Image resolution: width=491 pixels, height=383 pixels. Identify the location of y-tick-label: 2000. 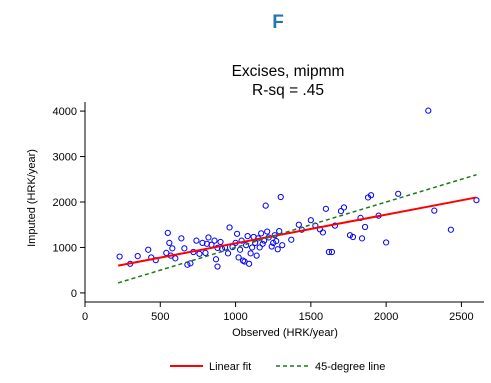
(65, 203).